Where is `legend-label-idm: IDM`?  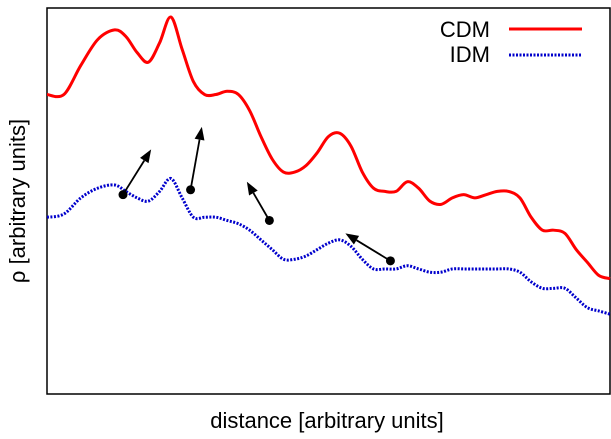 legend-label-idm: IDM is located at coordinates (470, 54).